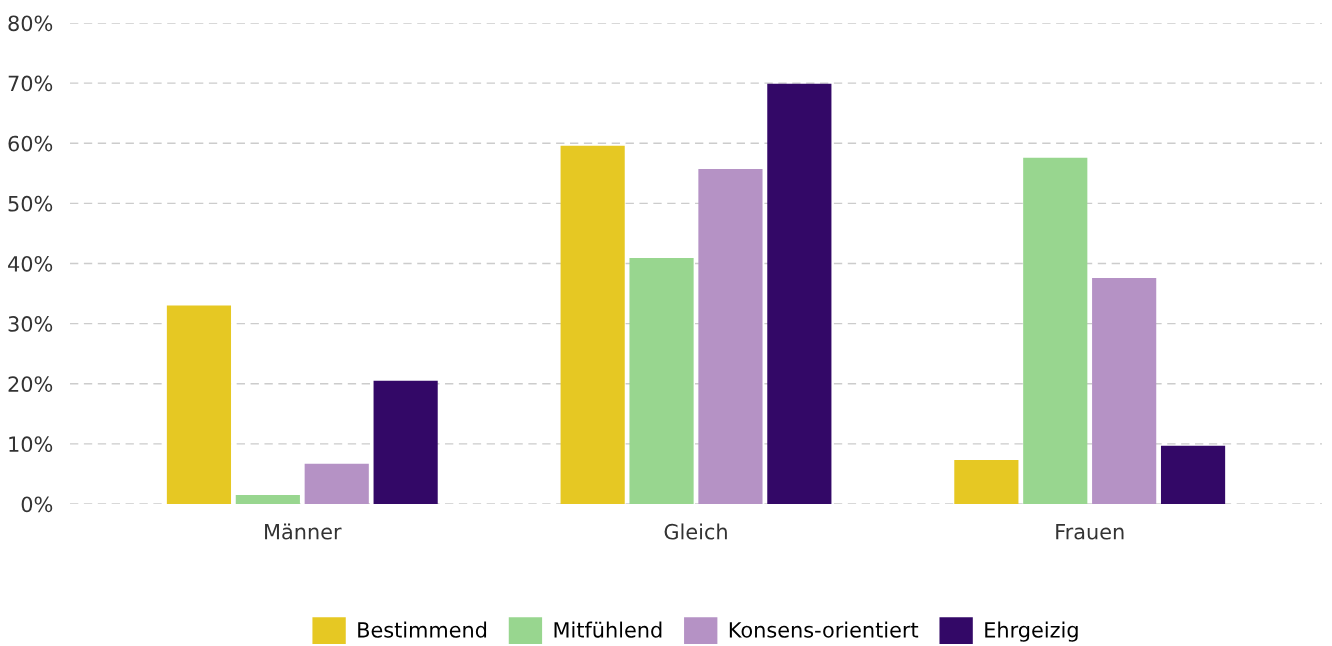 This screenshot has height=646, width=1332. What do you see at coordinates (30, 384) in the screenshot?
I see `y-tick-label: 20%` at bounding box center [30, 384].